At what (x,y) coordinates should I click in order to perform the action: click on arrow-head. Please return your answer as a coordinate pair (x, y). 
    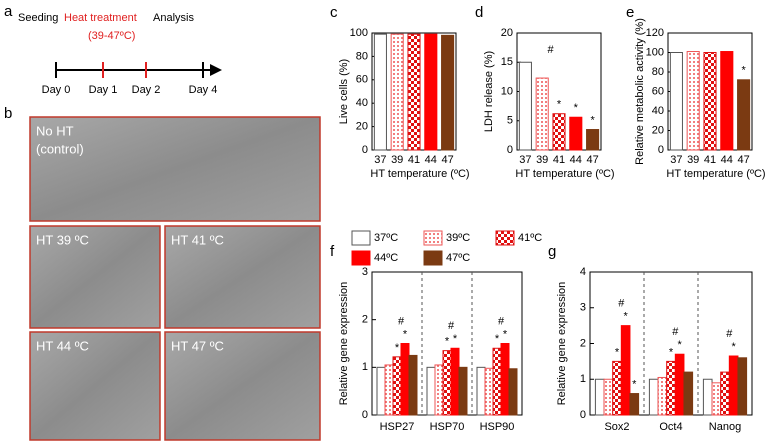
    Looking at the image, I should click on (216, 70).